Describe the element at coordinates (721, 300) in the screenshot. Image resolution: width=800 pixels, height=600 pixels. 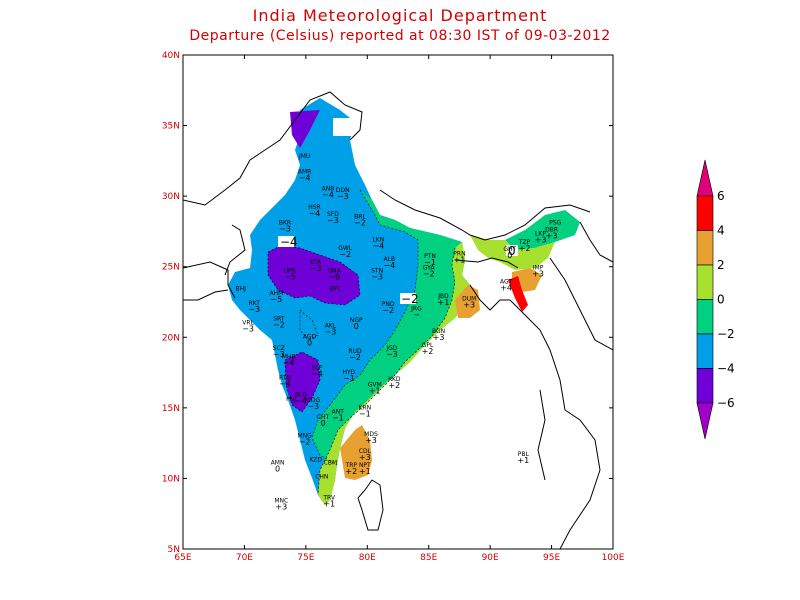
I see `legend-label: 0` at that location.